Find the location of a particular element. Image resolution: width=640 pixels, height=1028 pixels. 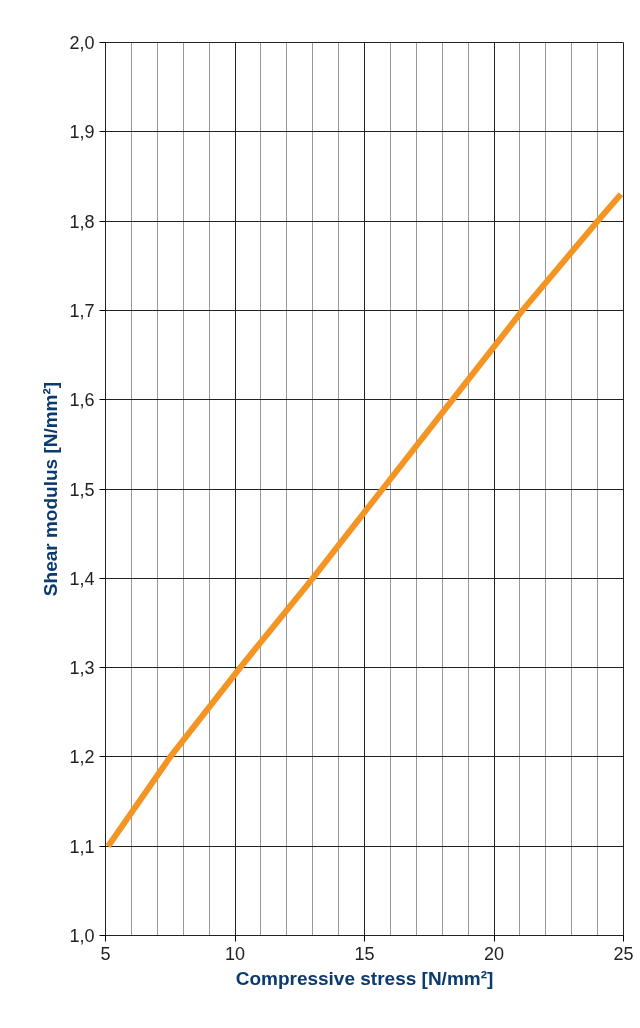

y-tick-label: 1,1 is located at coordinates (82, 846).